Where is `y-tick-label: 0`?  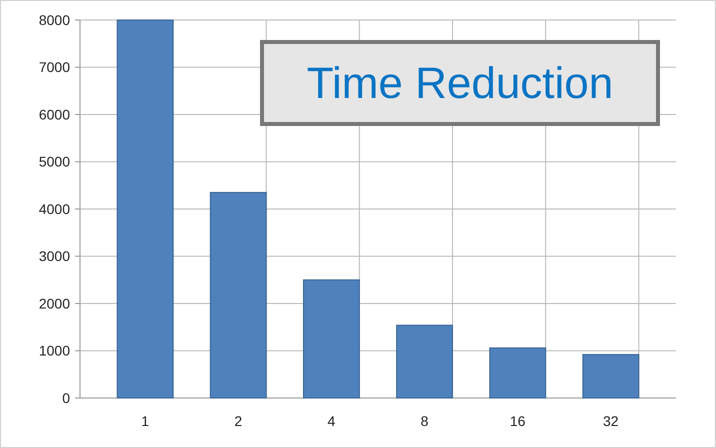
y-tick-label: 0 is located at coordinates (66, 398).